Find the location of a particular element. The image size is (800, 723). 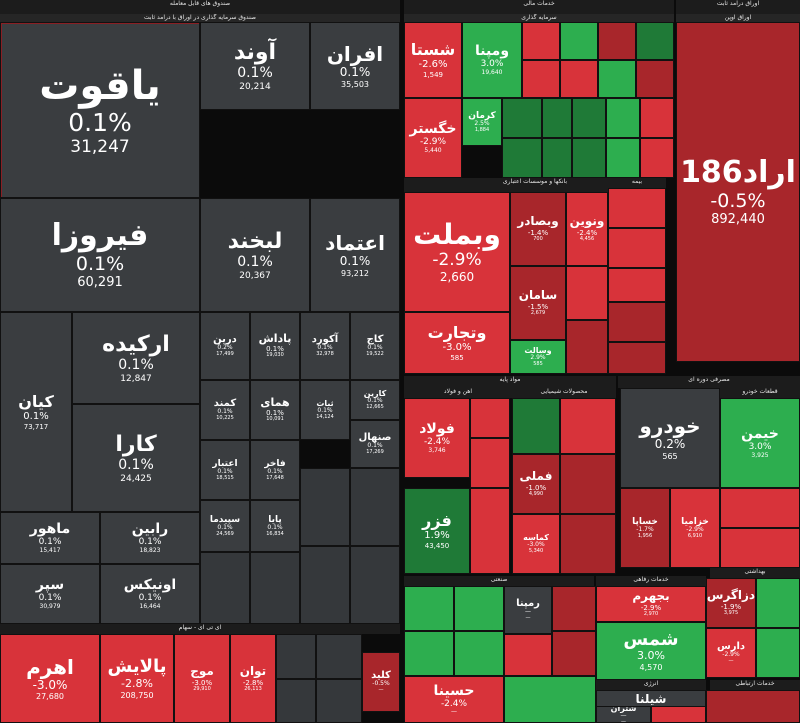

treemap-tile: کیان 0.1% 73,717 is located at coordinates (36, 412).